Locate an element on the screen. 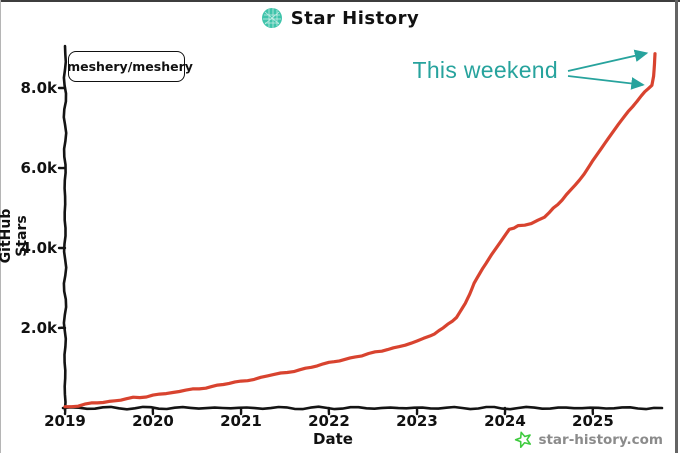  window-left-edge is located at coordinates (0, 226).